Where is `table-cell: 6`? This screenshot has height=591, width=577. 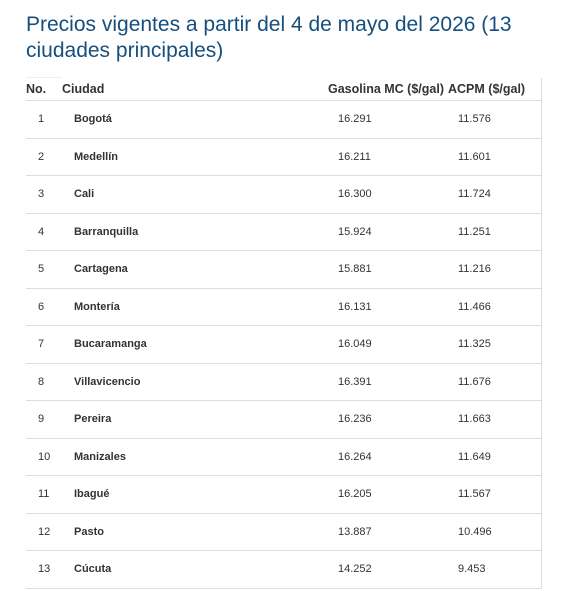
table-cell: 6 is located at coordinates (44, 307).